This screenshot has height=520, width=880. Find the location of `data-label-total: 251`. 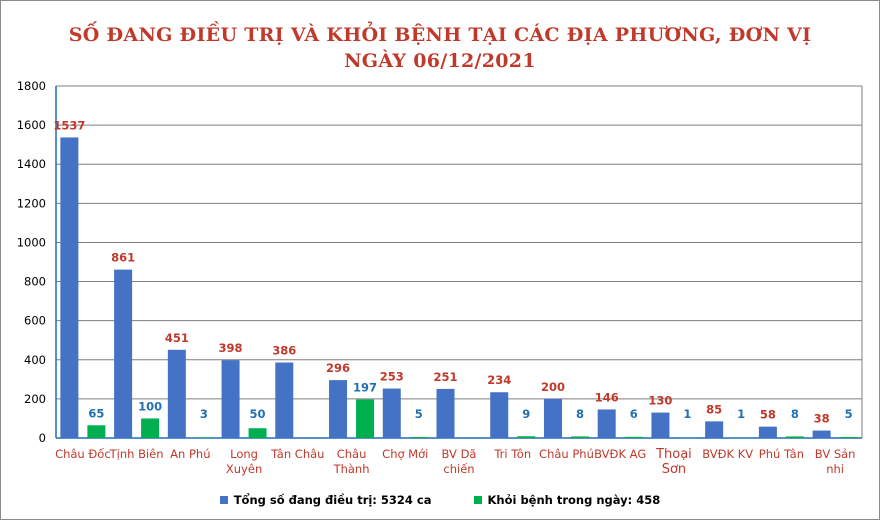

data-label-total: 251 is located at coordinates (445, 377).